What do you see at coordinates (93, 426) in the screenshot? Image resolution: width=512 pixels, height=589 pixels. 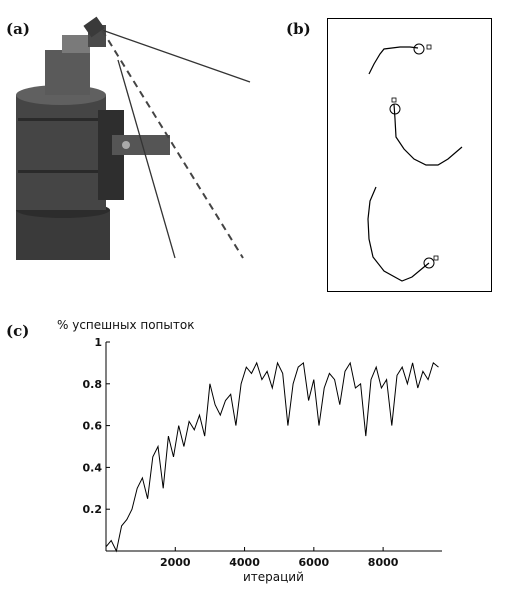 I see `y-tick-label: 0.6` at bounding box center [93, 426].